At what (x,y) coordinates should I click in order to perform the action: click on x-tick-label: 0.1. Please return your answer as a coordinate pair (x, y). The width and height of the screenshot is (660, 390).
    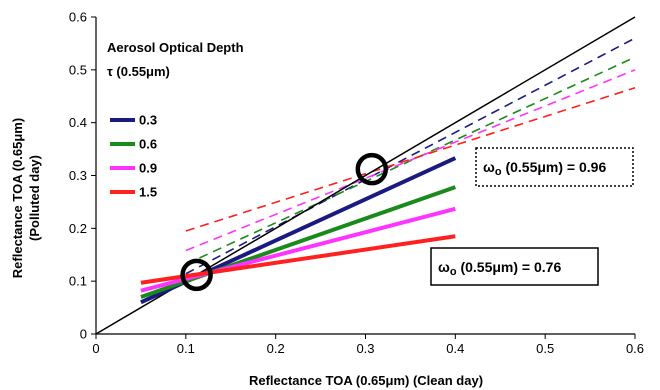
    Looking at the image, I should click on (186, 348).